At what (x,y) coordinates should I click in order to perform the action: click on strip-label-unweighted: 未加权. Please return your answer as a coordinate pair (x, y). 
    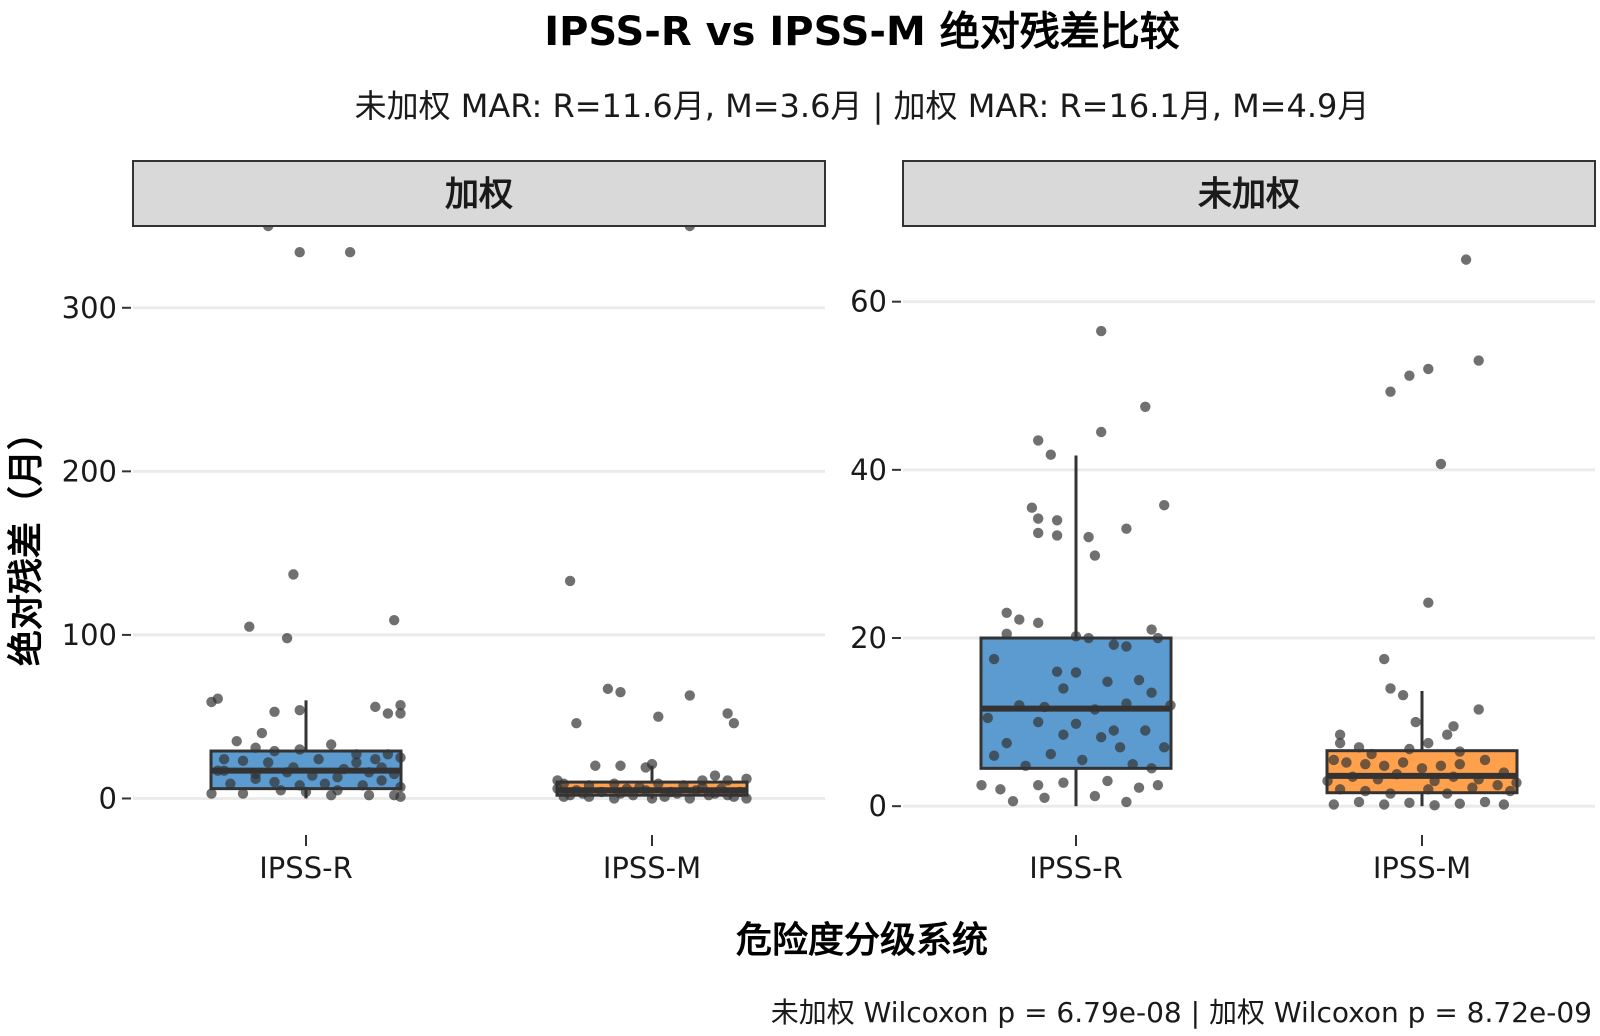
    Looking at the image, I should click on (1249, 195).